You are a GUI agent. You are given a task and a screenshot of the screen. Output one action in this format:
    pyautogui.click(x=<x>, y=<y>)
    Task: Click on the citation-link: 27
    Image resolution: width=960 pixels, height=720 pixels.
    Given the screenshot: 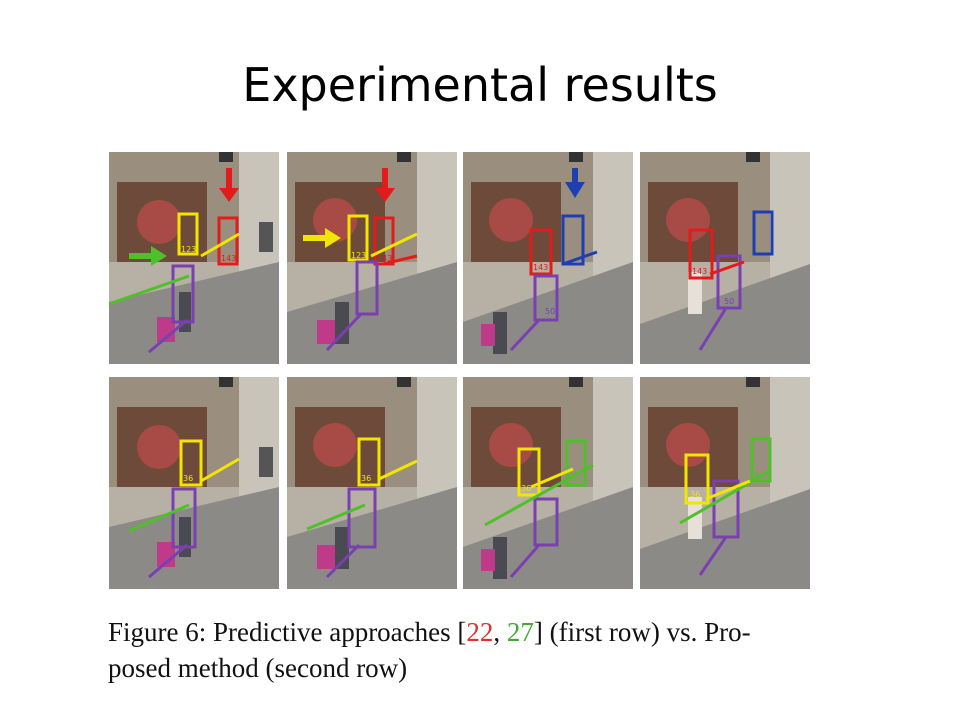 What is the action you would take?
    pyautogui.click(x=520, y=632)
    